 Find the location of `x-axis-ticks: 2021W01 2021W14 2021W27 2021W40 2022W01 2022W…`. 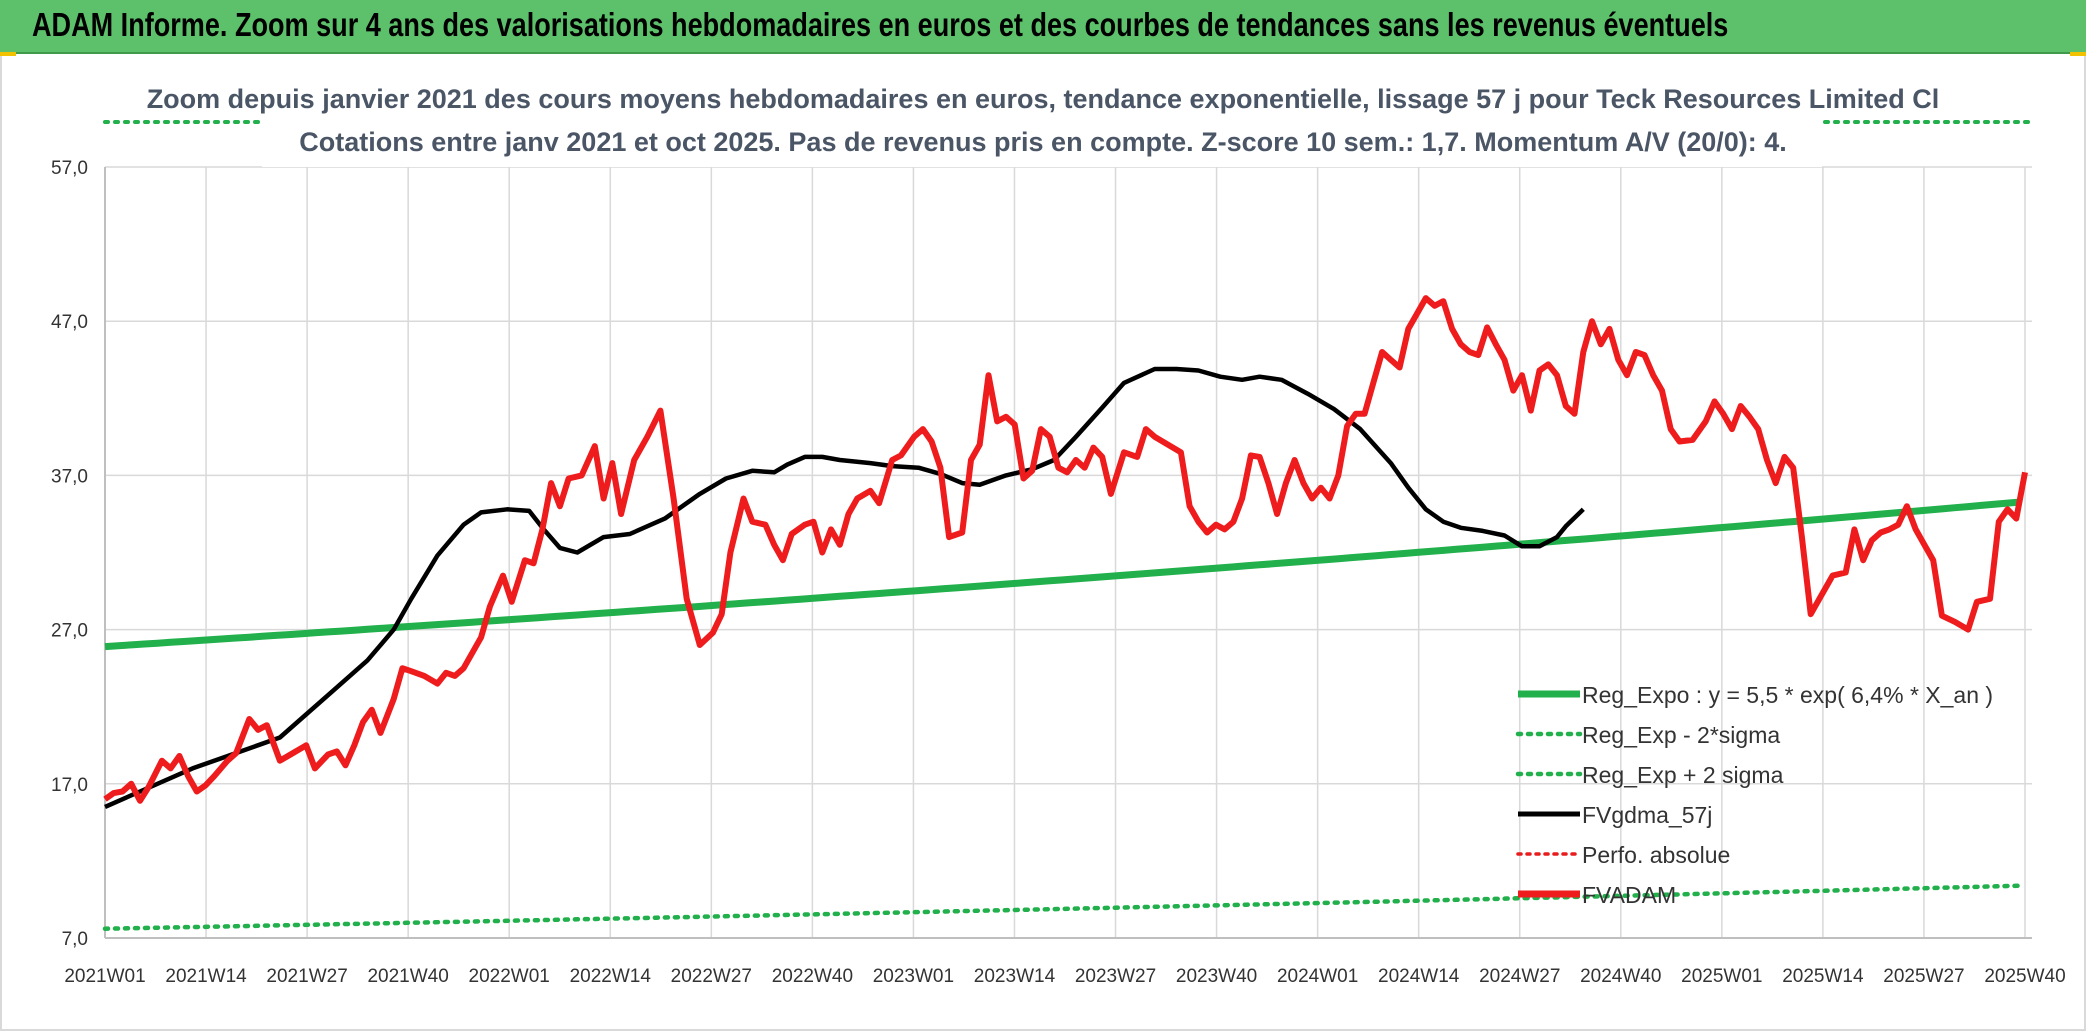

x-axis-ticks: 2021W01 2021W14 2021W27 2021W40 2022W01 2022W… is located at coordinates (1064, 976).